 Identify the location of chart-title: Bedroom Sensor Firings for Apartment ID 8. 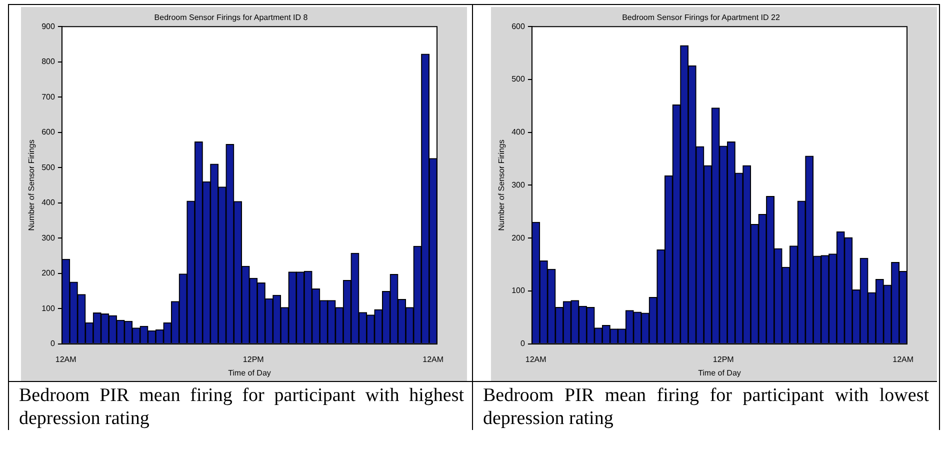
(231, 17).